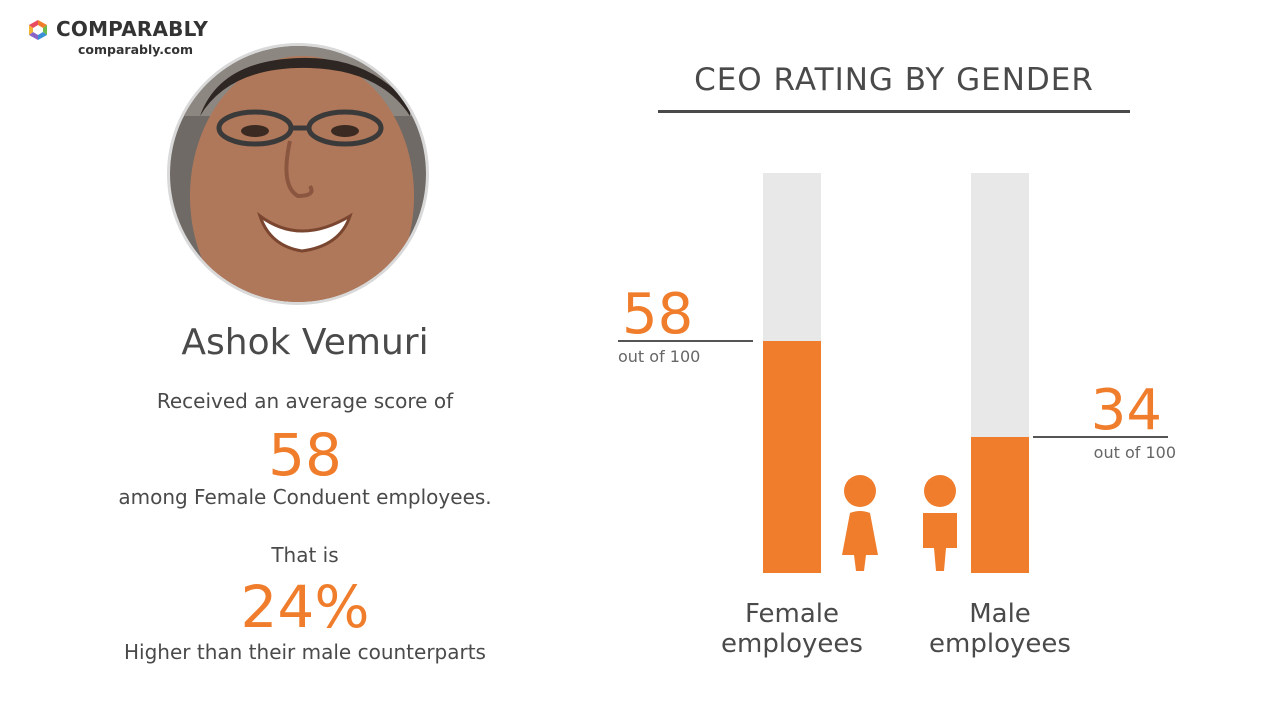  I want to click on summary-comparison: Higher than their male counterparts, so click(305, 652).